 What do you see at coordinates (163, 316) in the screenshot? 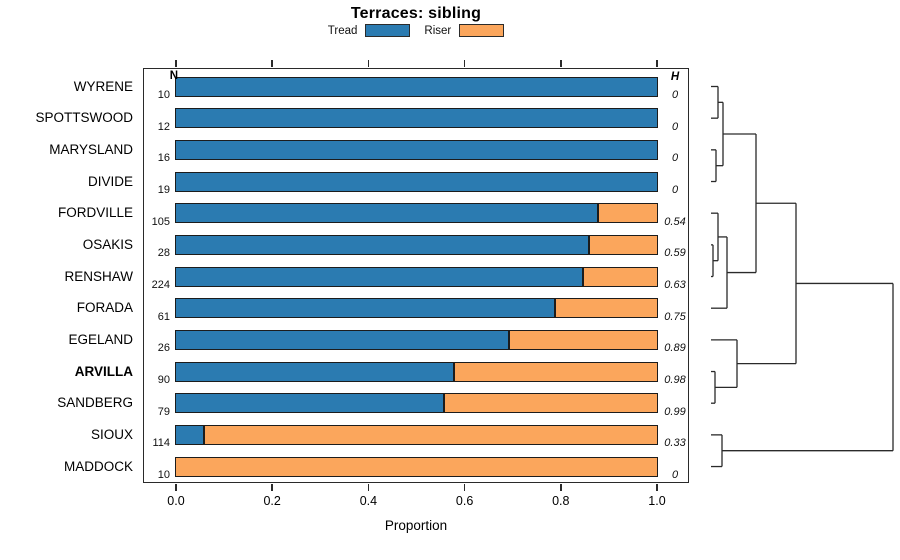
I see `n-value: 61` at bounding box center [163, 316].